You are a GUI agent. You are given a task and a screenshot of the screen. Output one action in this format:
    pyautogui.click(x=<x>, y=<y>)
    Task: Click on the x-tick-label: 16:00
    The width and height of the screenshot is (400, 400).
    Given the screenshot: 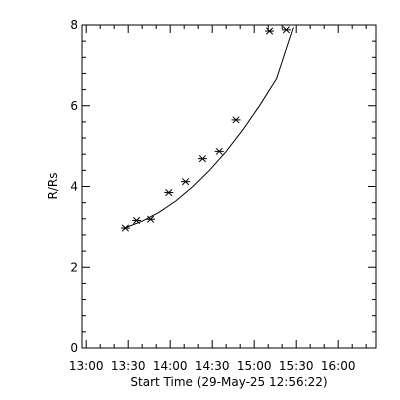 What is the action you would take?
    pyautogui.click(x=338, y=366)
    